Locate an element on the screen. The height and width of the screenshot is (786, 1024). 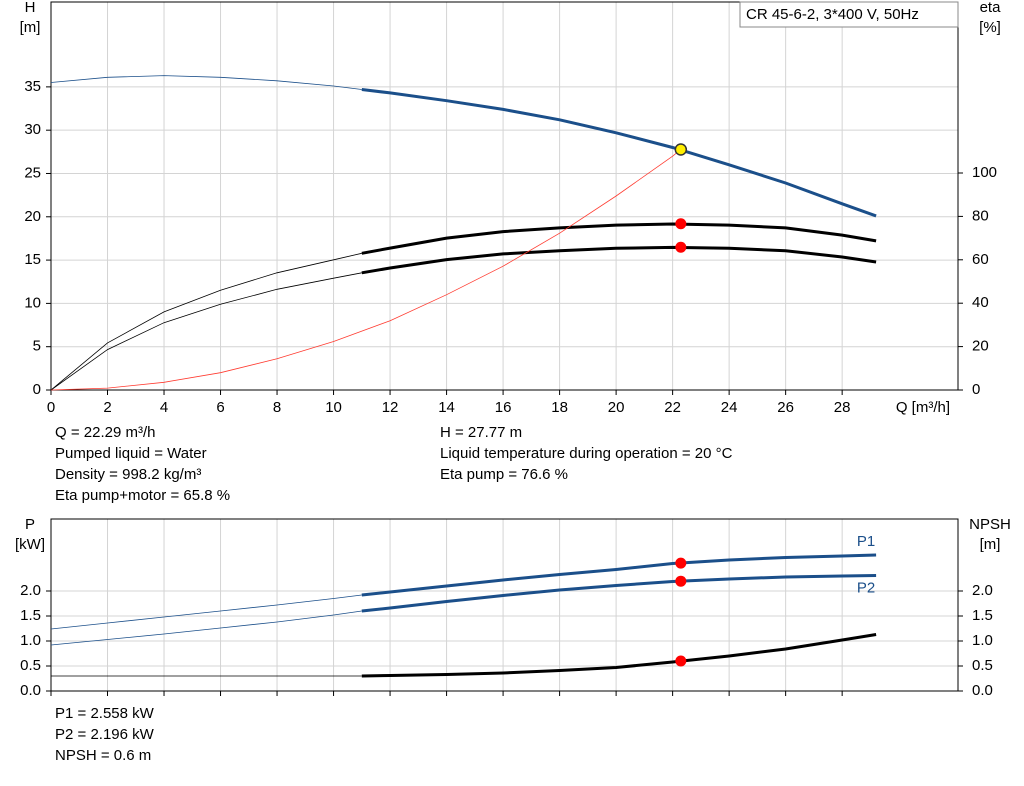
chart-title: CR 45-6-2, 3*400 V, 50Hz is located at coordinates (832, 14).